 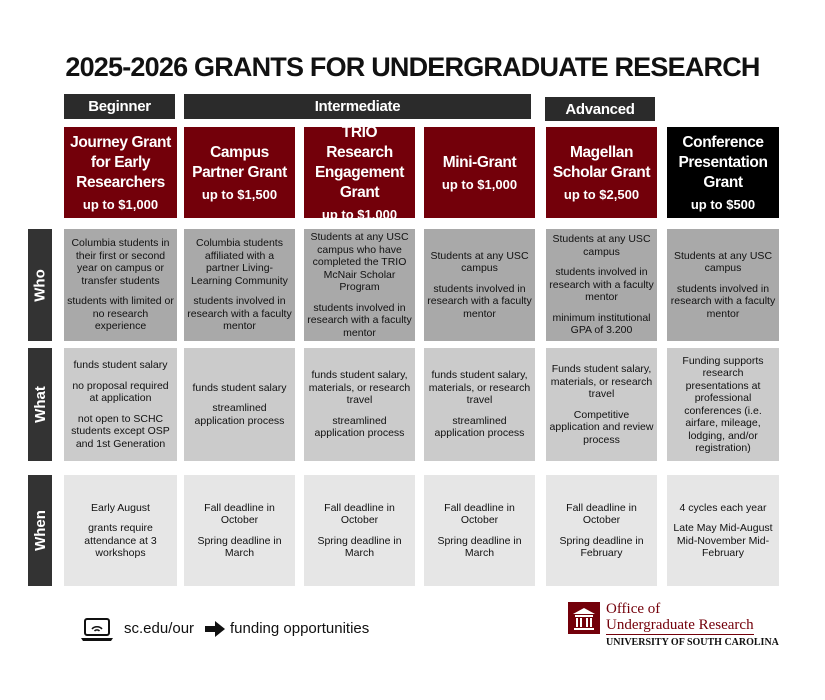 What do you see at coordinates (119, 106) in the screenshot?
I see `level-label: Beginner` at bounding box center [119, 106].